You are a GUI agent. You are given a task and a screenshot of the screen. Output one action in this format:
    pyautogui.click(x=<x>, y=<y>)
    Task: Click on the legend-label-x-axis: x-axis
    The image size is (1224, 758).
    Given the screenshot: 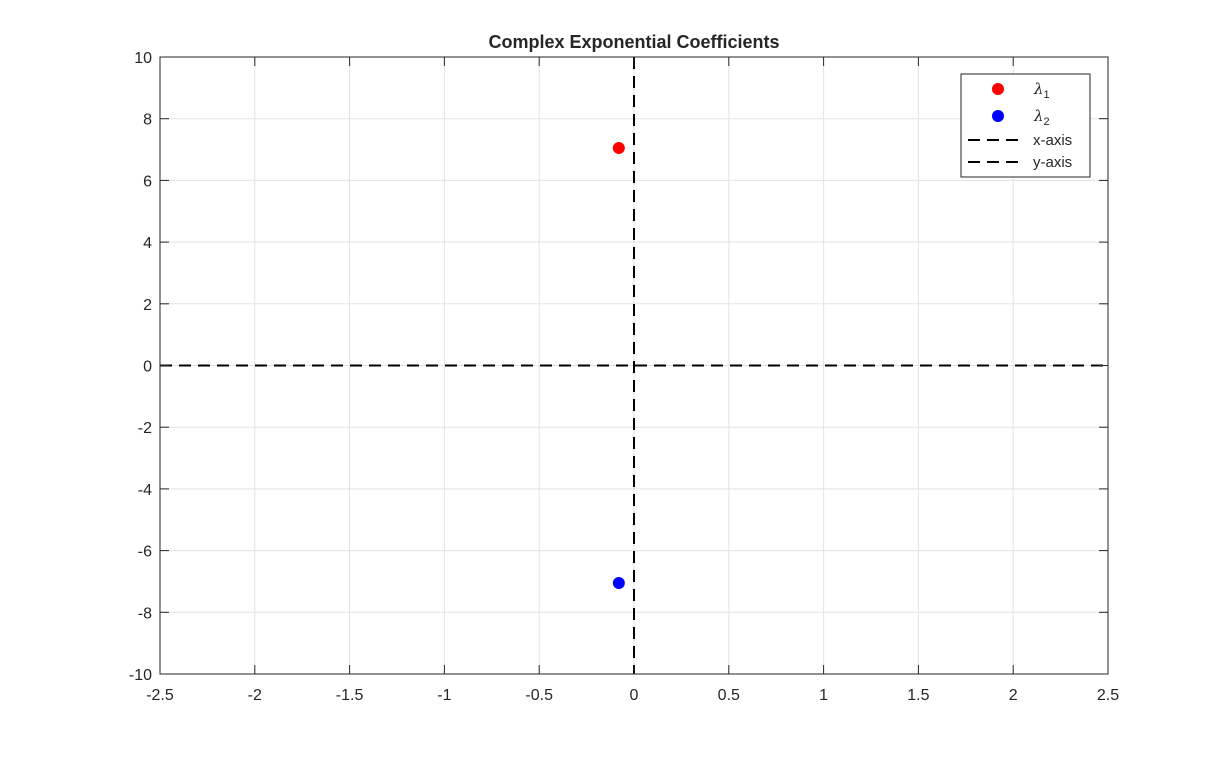 What is the action you would take?
    pyautogui.click(x=1052, y=140)
    